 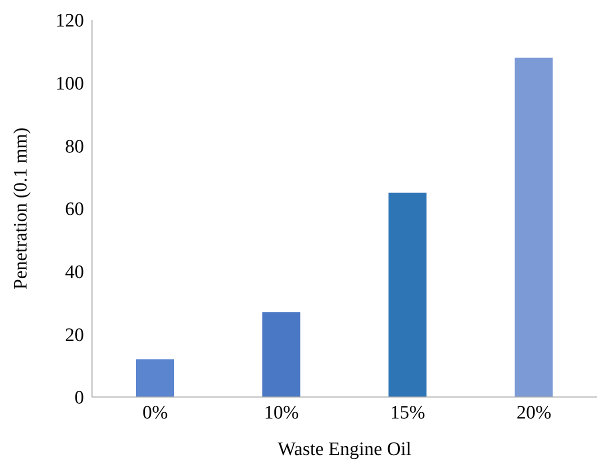 What do you see at coordinates (281, 413) in the screenshot?
I see `x-tick-label: 10%` at bounding box center [281, 413].